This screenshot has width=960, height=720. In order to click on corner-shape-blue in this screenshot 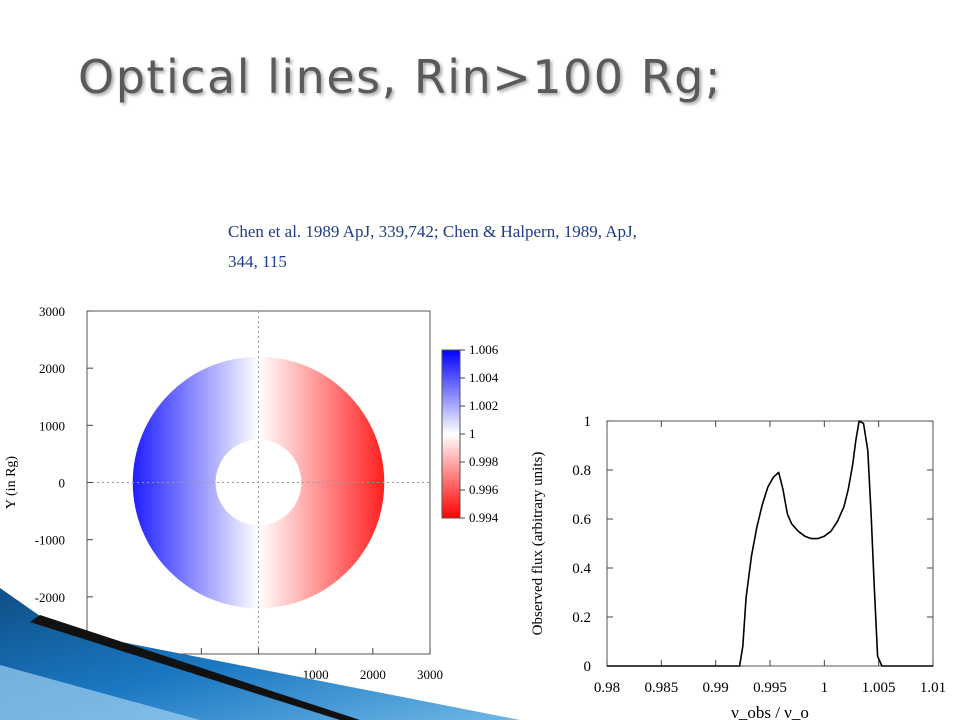, I will do `click(260, 654)`.